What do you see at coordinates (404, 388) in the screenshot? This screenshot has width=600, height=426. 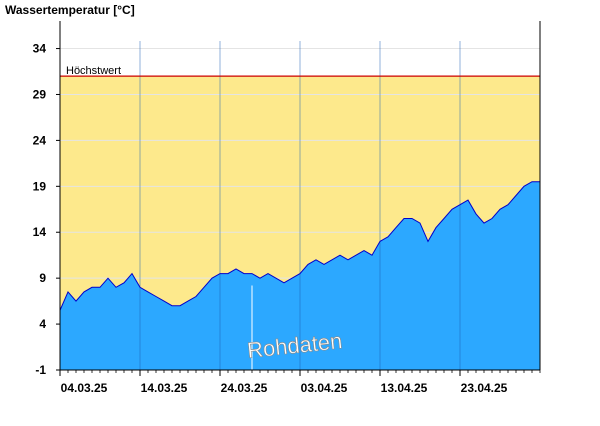 I see `x-tick-label: 13.04.25` at bounding box center [404, 388].